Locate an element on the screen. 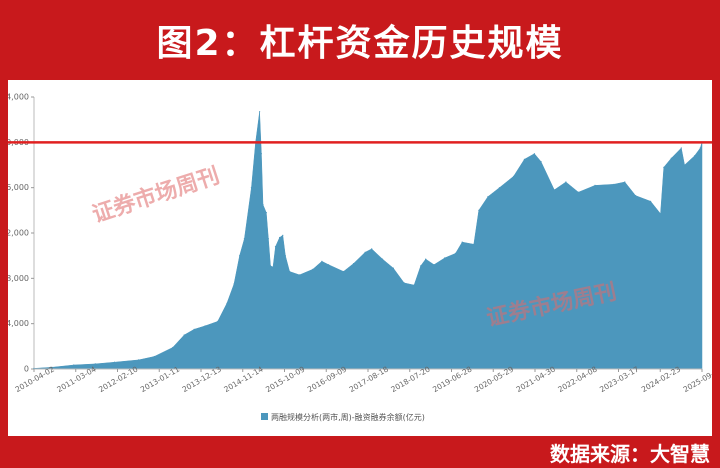  data-source-label: 数据来源：大智慧 is located at coordinates (630, 454).